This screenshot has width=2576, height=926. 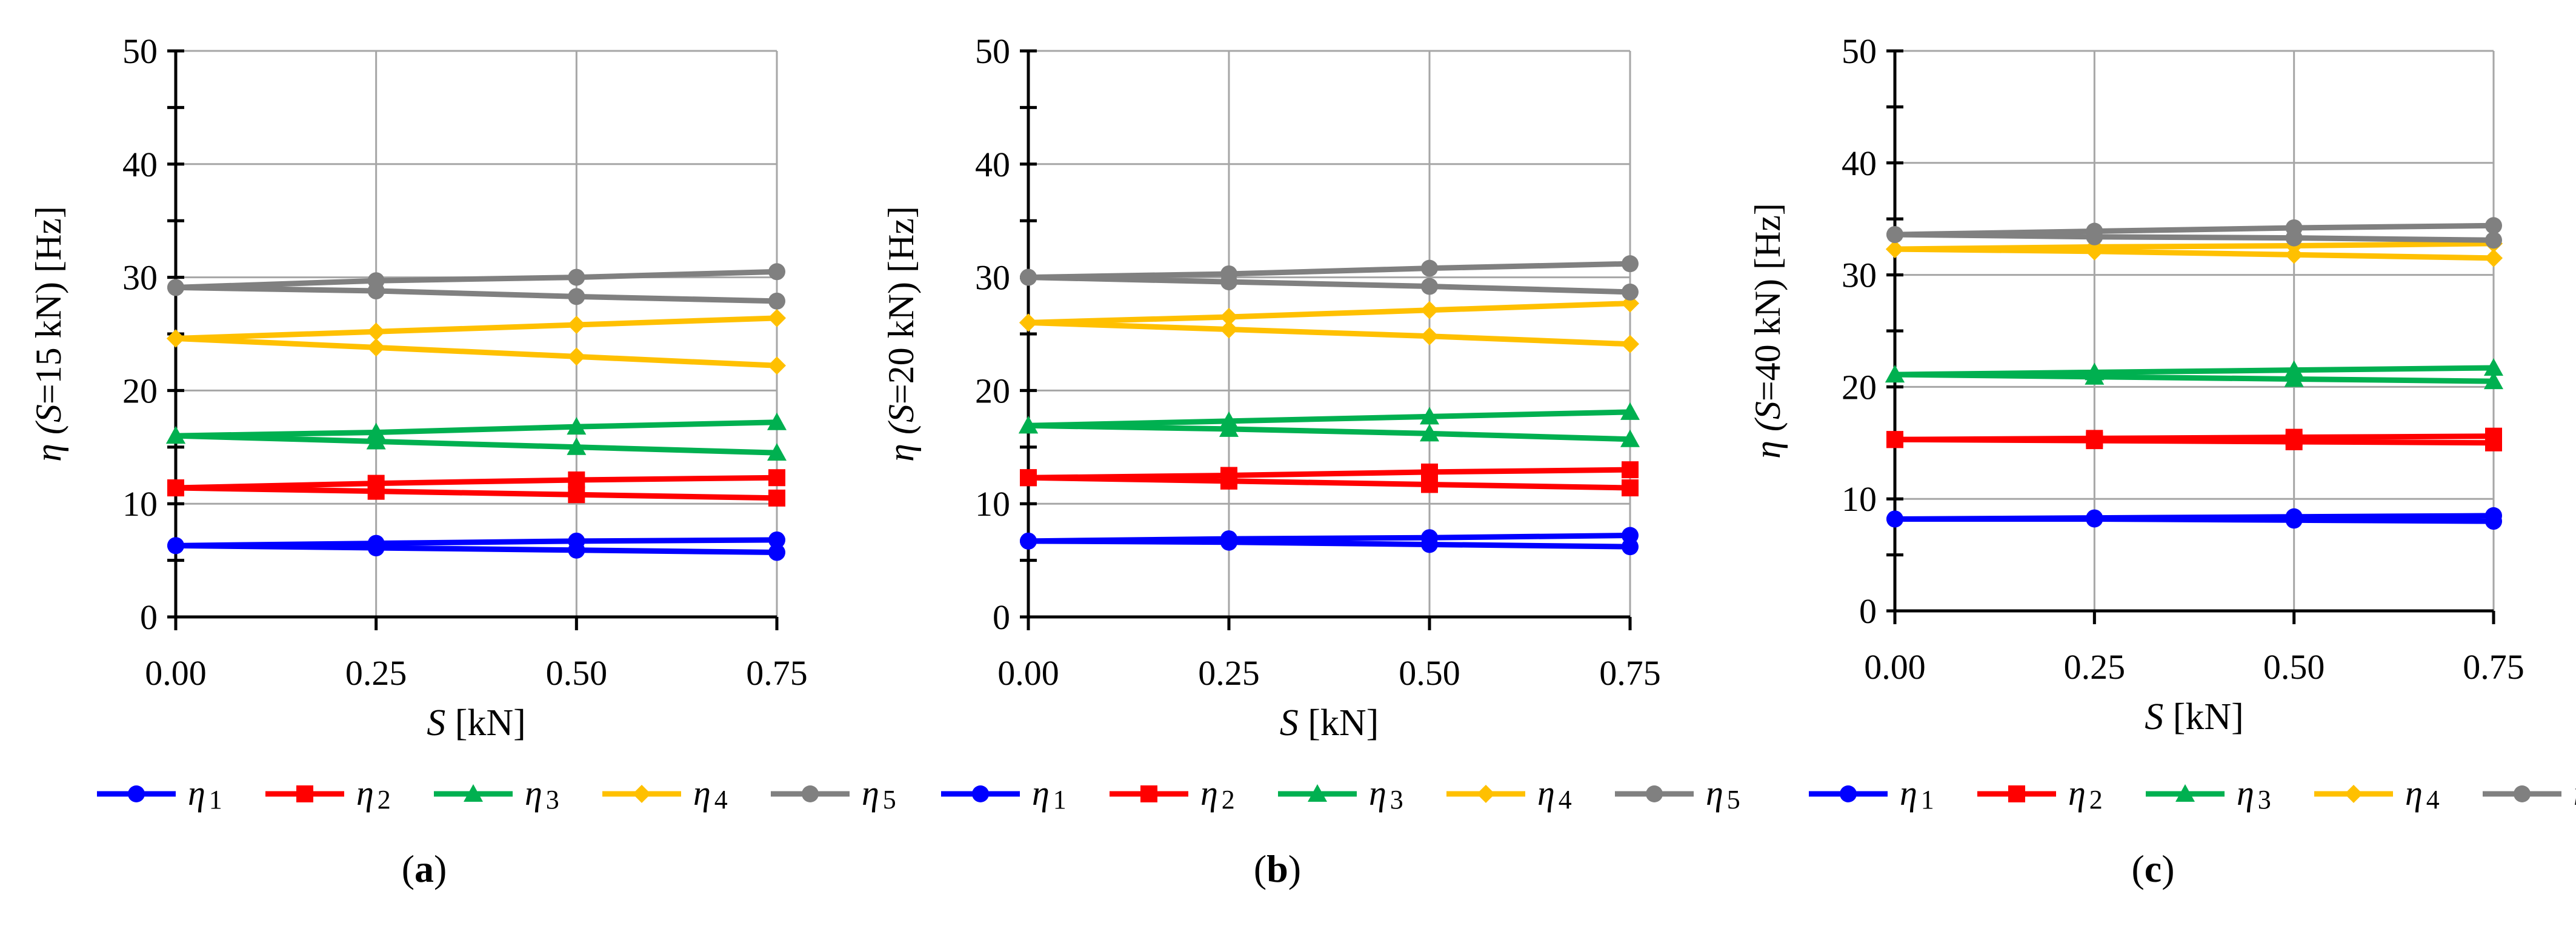 I want to click on y-tick-label: 50, so click(x=992, y=52).